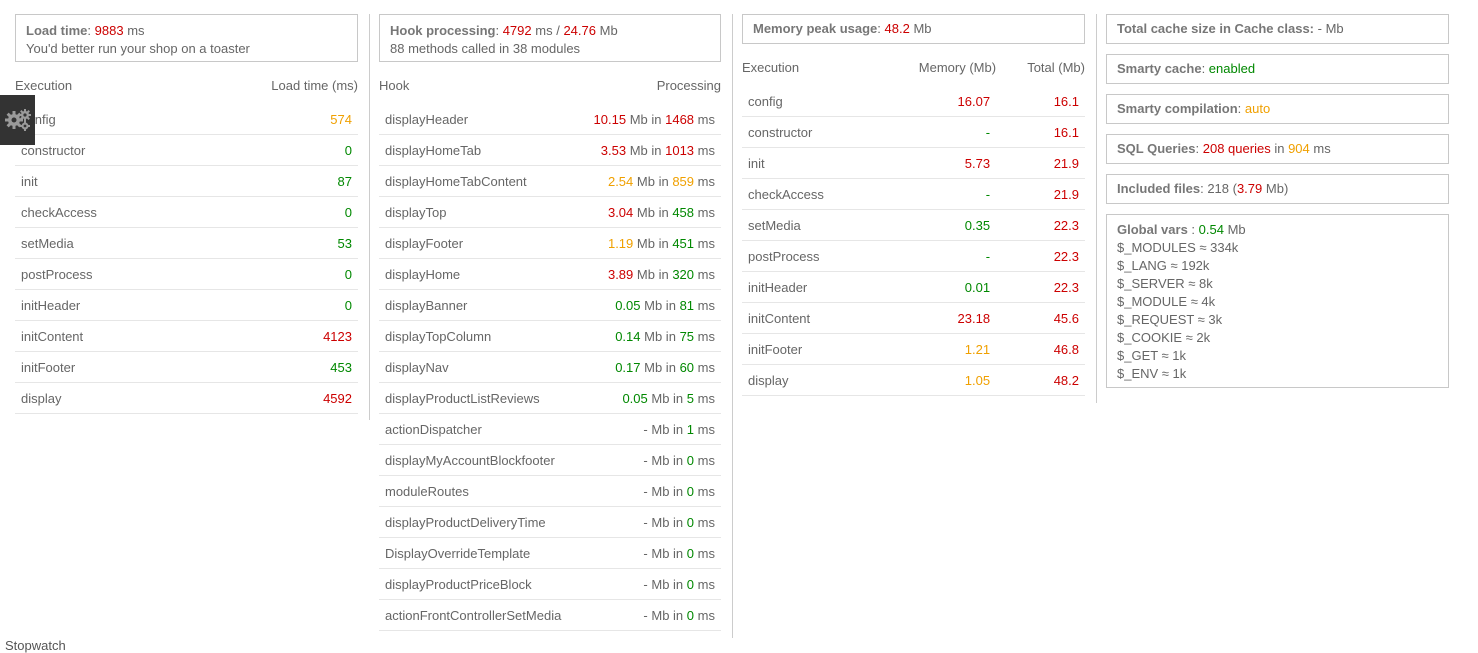 Image resolution: width=1478 pixels, height=653 pixels. Describe the element at coordinates (1040, 287) in the screenshot. I see `memory-step-total: 22.3` at that location.